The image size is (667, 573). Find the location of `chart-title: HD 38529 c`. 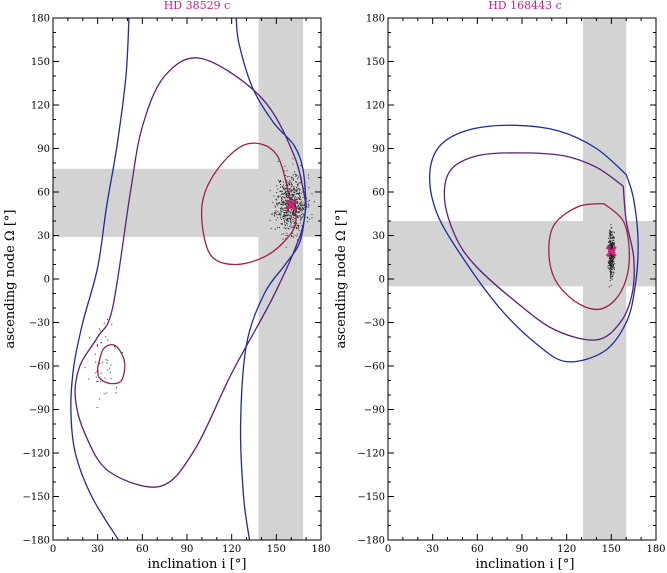

chart-title: HD 38529 c is located at coordinates (197, 6).